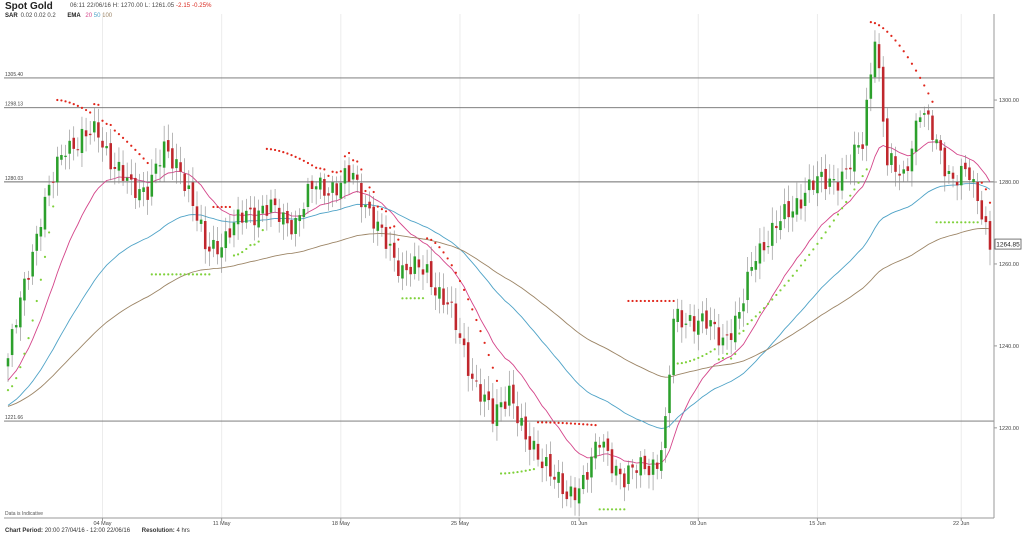 The height and width of the screenshot is (539, 1024). I want to click on indicator-legend: SAR 0.02 0.02 0.2 EMA 20 50 100, so click(58, 16).